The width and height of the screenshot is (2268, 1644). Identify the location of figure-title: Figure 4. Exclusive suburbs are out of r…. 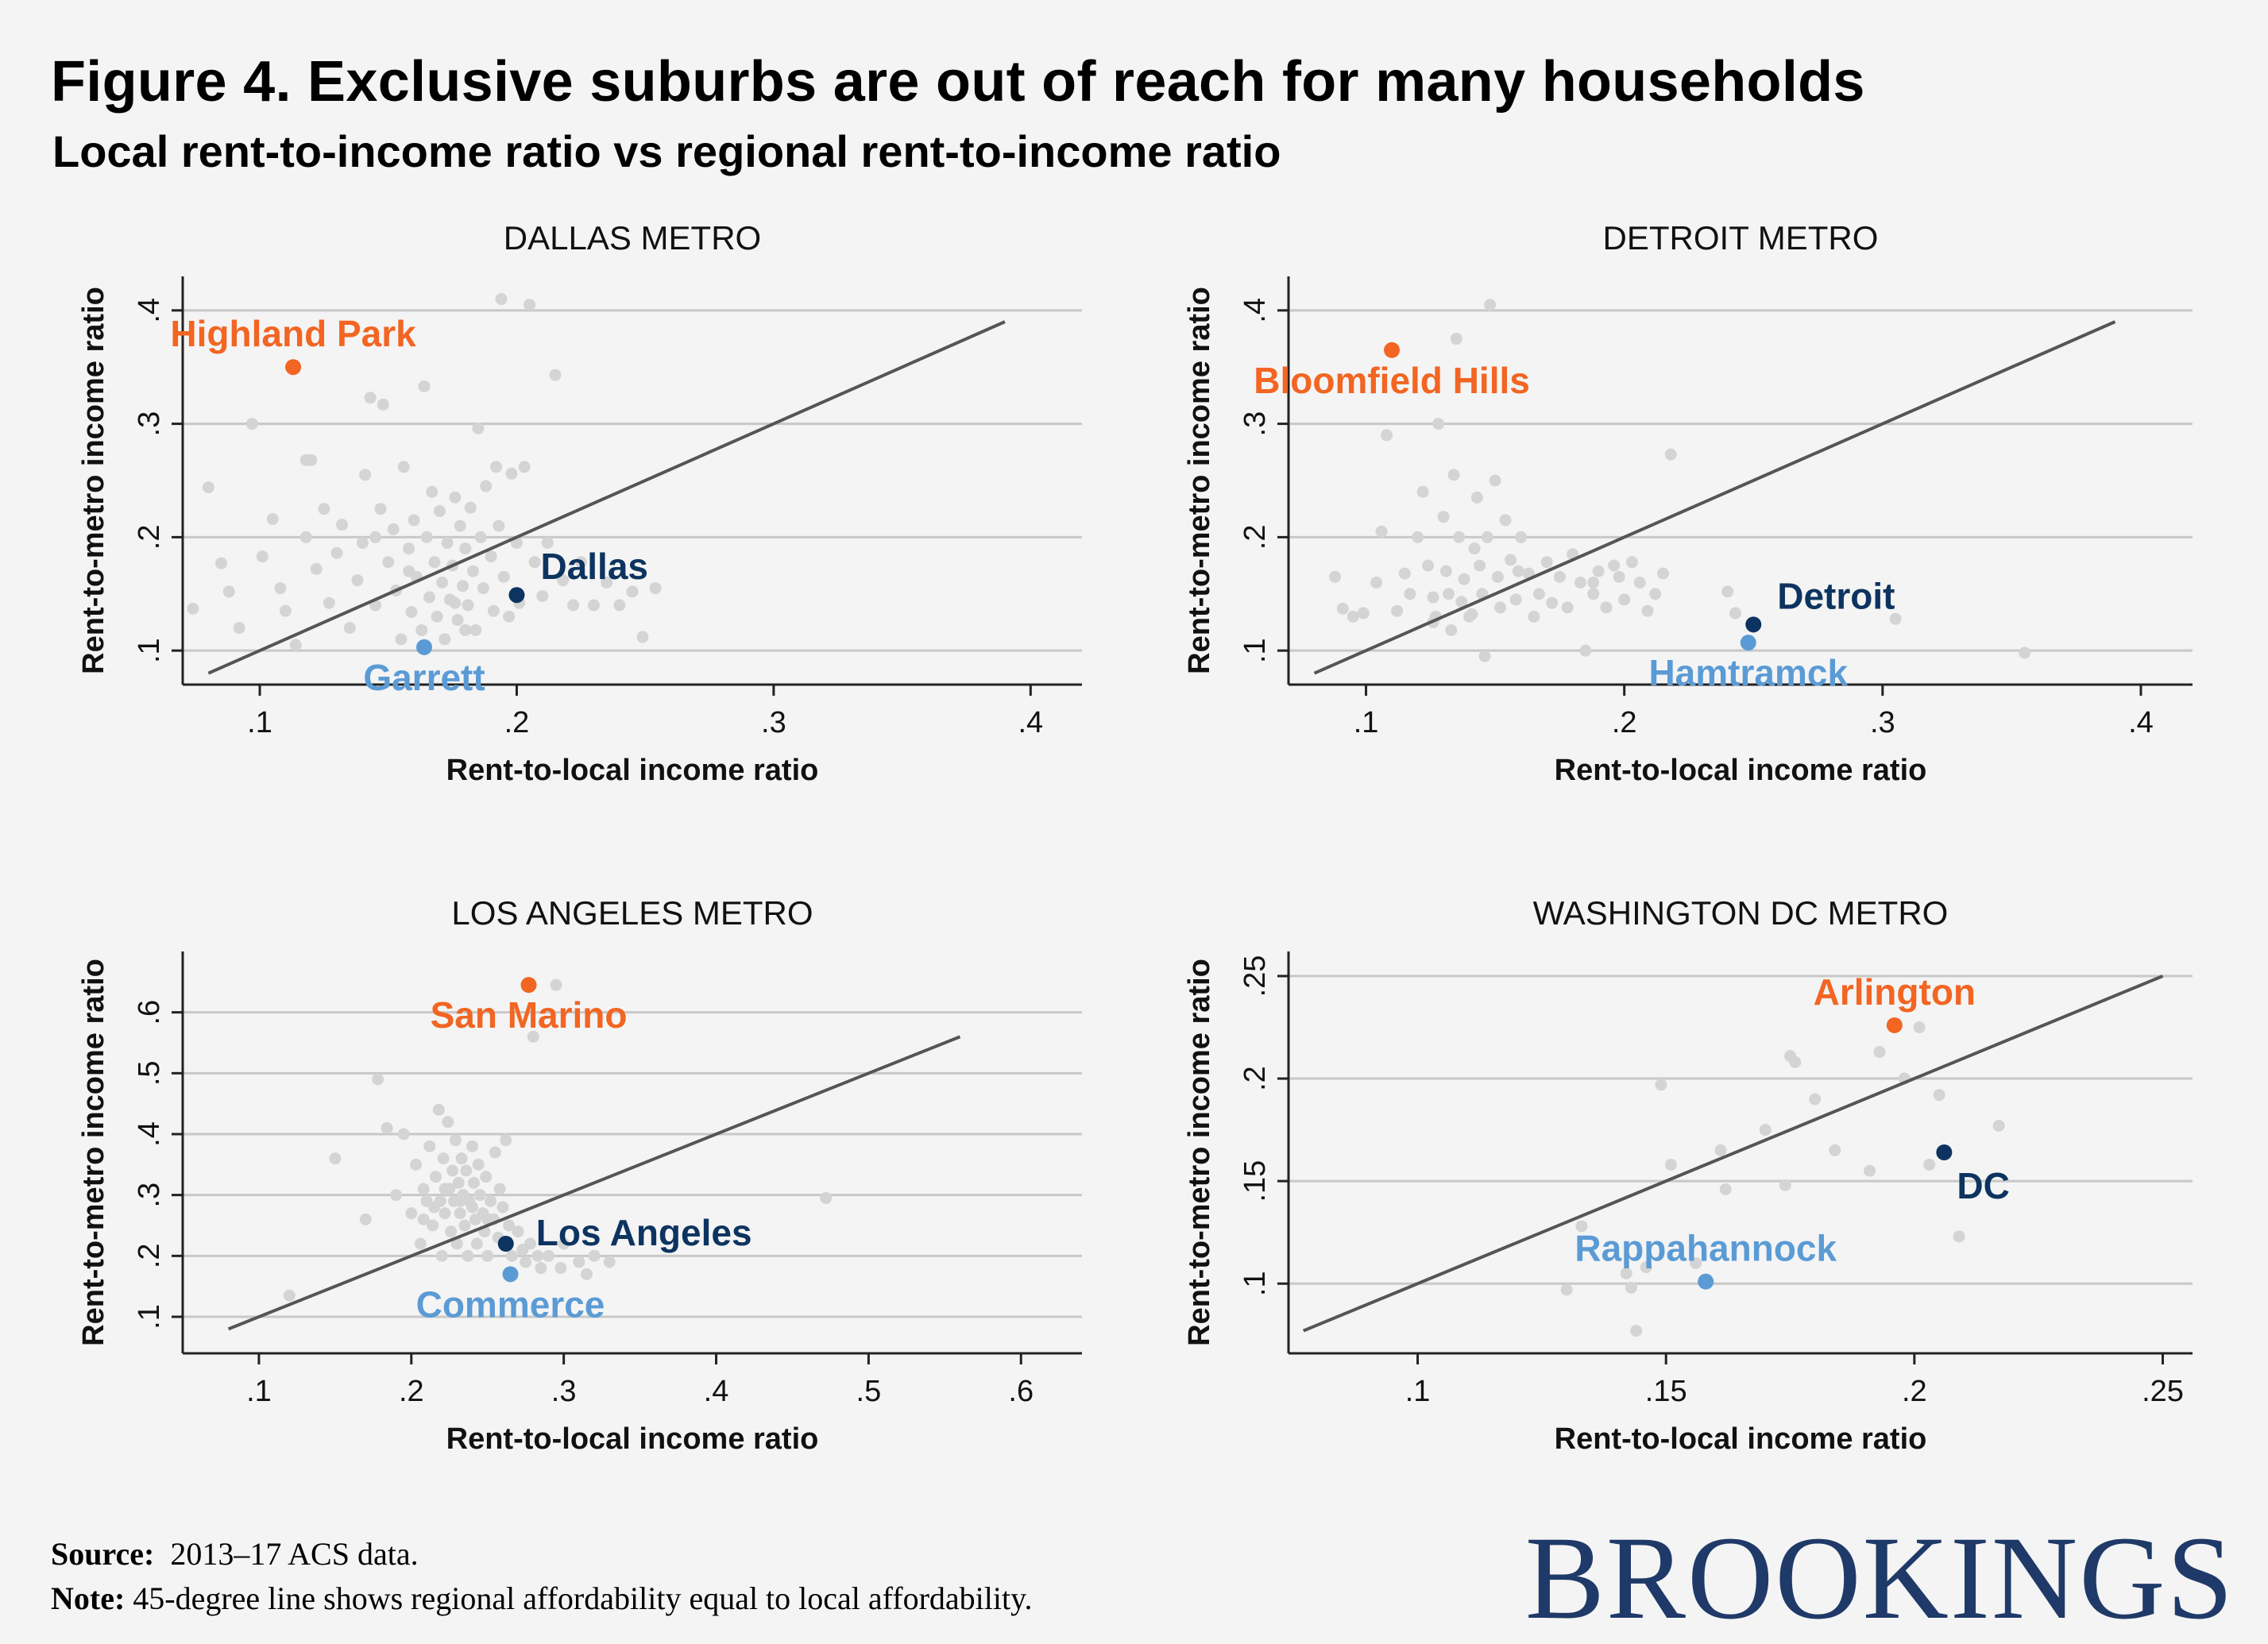
(958, 82).